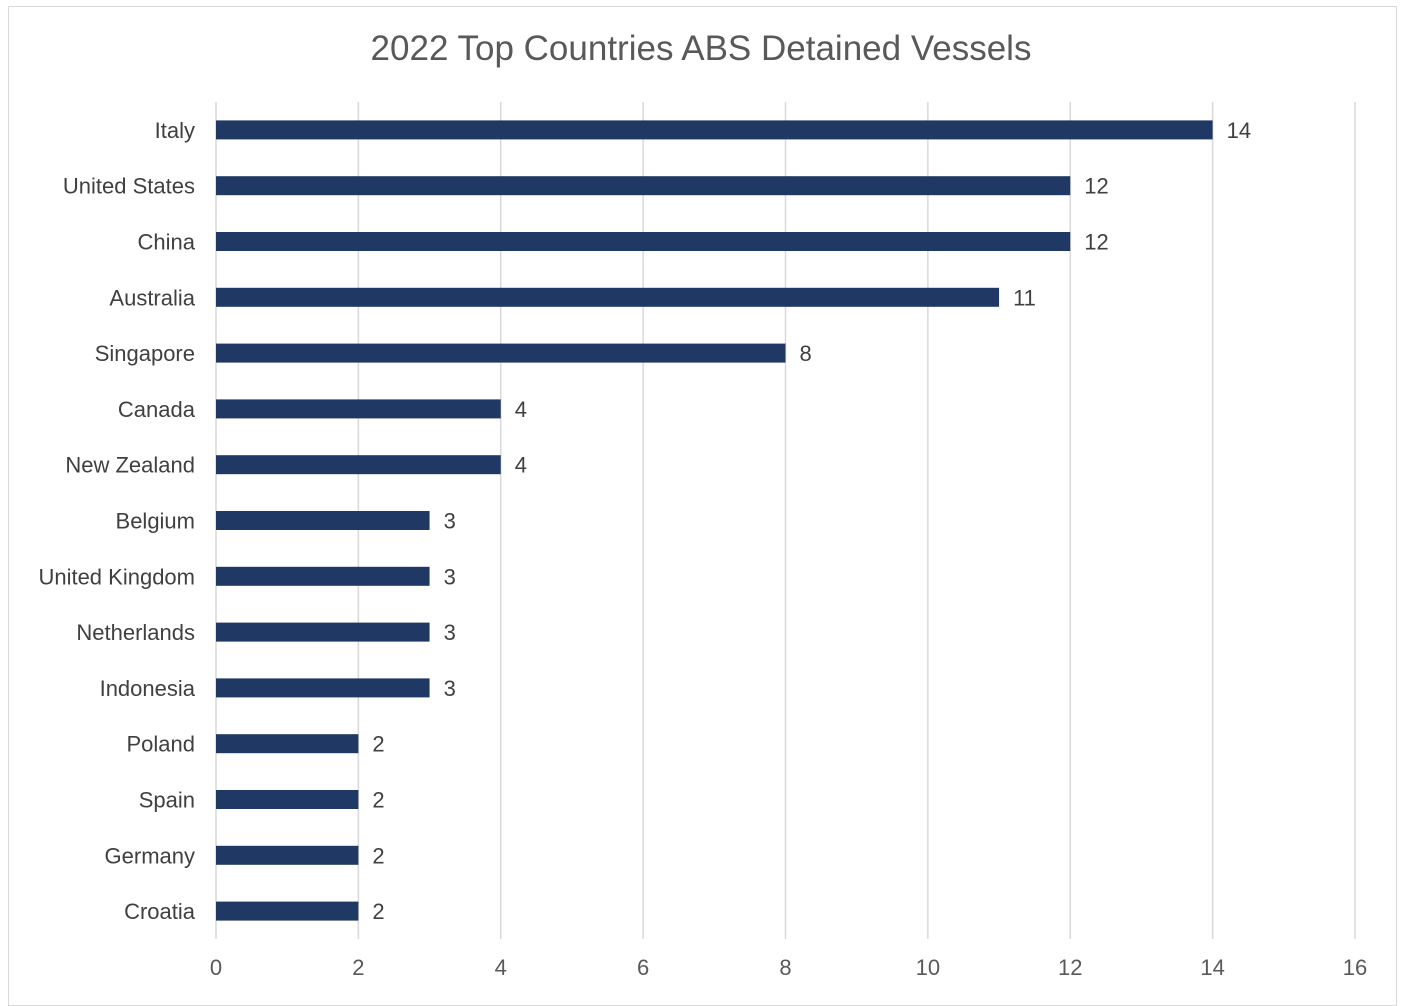 Image resolution: width=1401 pixels, height=1006 pixels. Describe the element at coordinates (150, 855) in the screenshot. I see `category-label: Germany` at that location.